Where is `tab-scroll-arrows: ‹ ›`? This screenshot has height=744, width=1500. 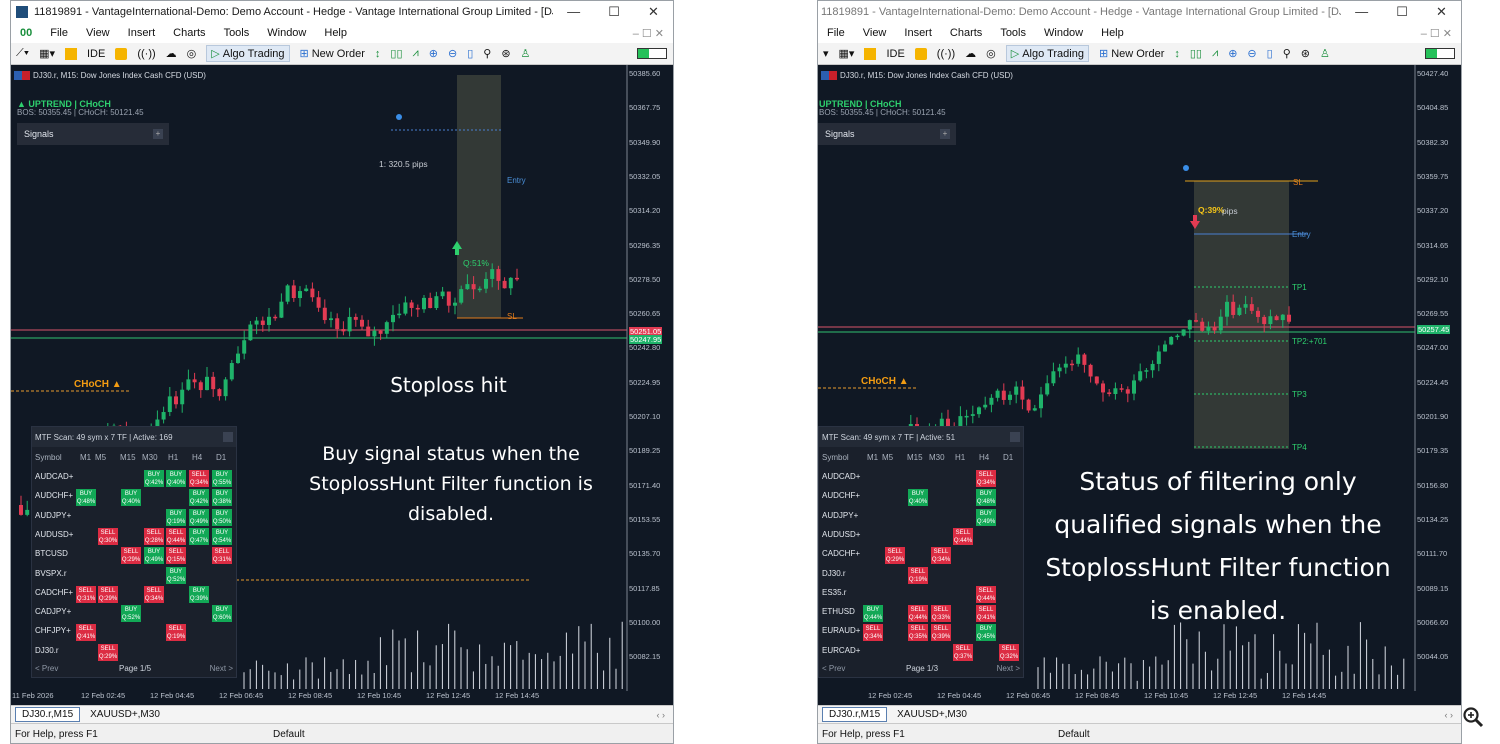 tab-scroll-arrows: ‹ › is located at coordinates (661, 714).